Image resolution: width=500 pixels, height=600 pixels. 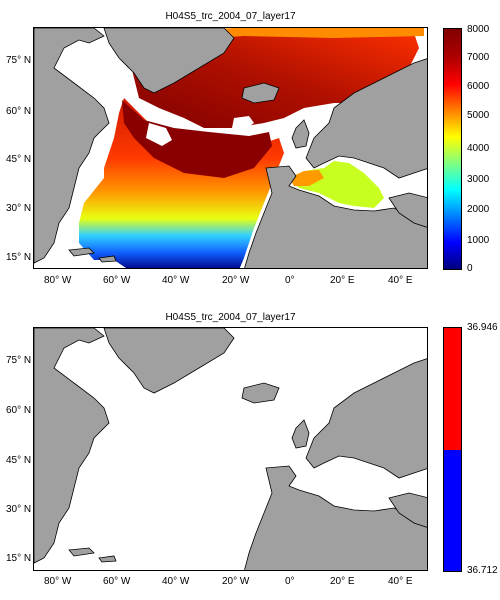 What do you see at coordinates (19, 159) in the screenshot?
I see `panel1-lat-label-45: 45° N` at bounding box center [19, 159].